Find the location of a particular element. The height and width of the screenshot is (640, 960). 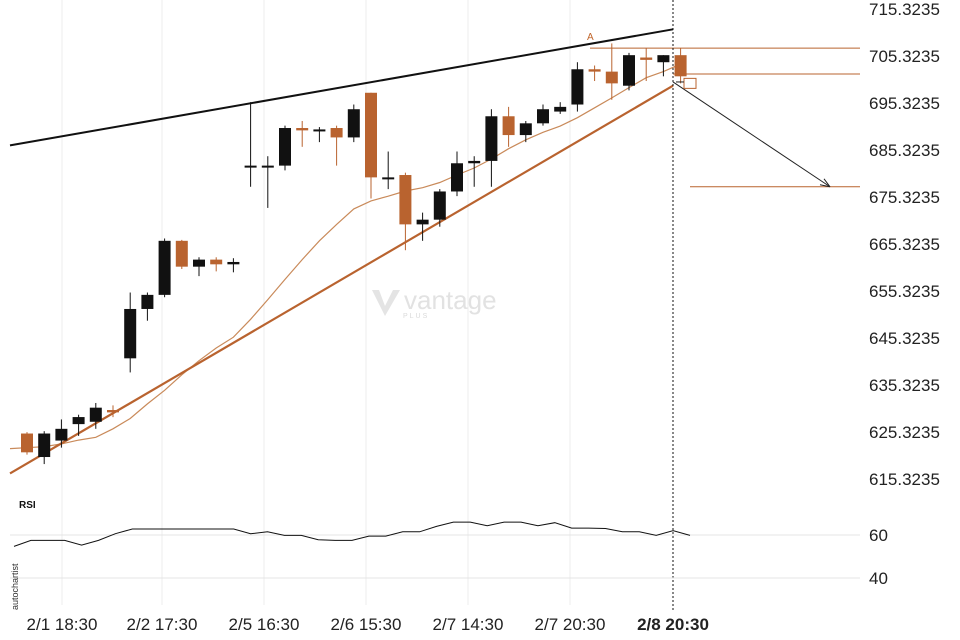

time-tick-label: 2/6 15:30 is located at coordinates (366, 624).